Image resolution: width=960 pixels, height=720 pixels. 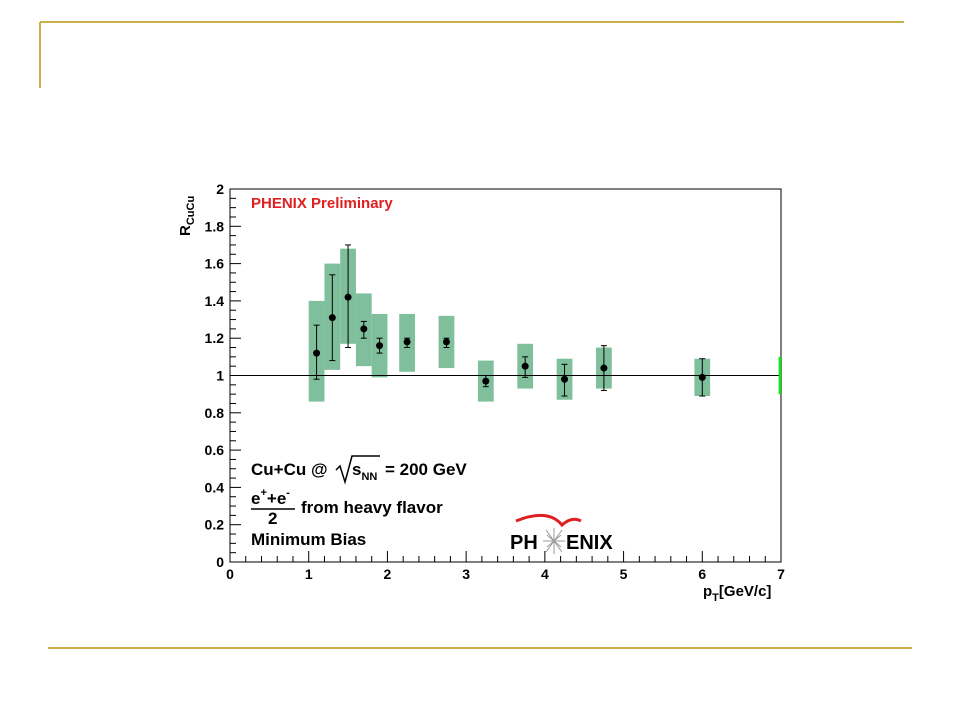 I want to click on x-tick-label-6: 6, so click(x=702, y=574).